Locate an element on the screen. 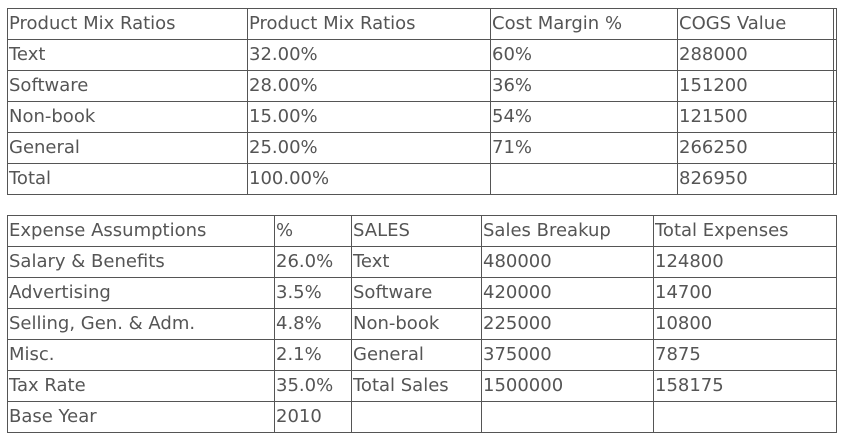  table-row: Software 28.00% 36% 151200 is located at coordinates (422, 86).